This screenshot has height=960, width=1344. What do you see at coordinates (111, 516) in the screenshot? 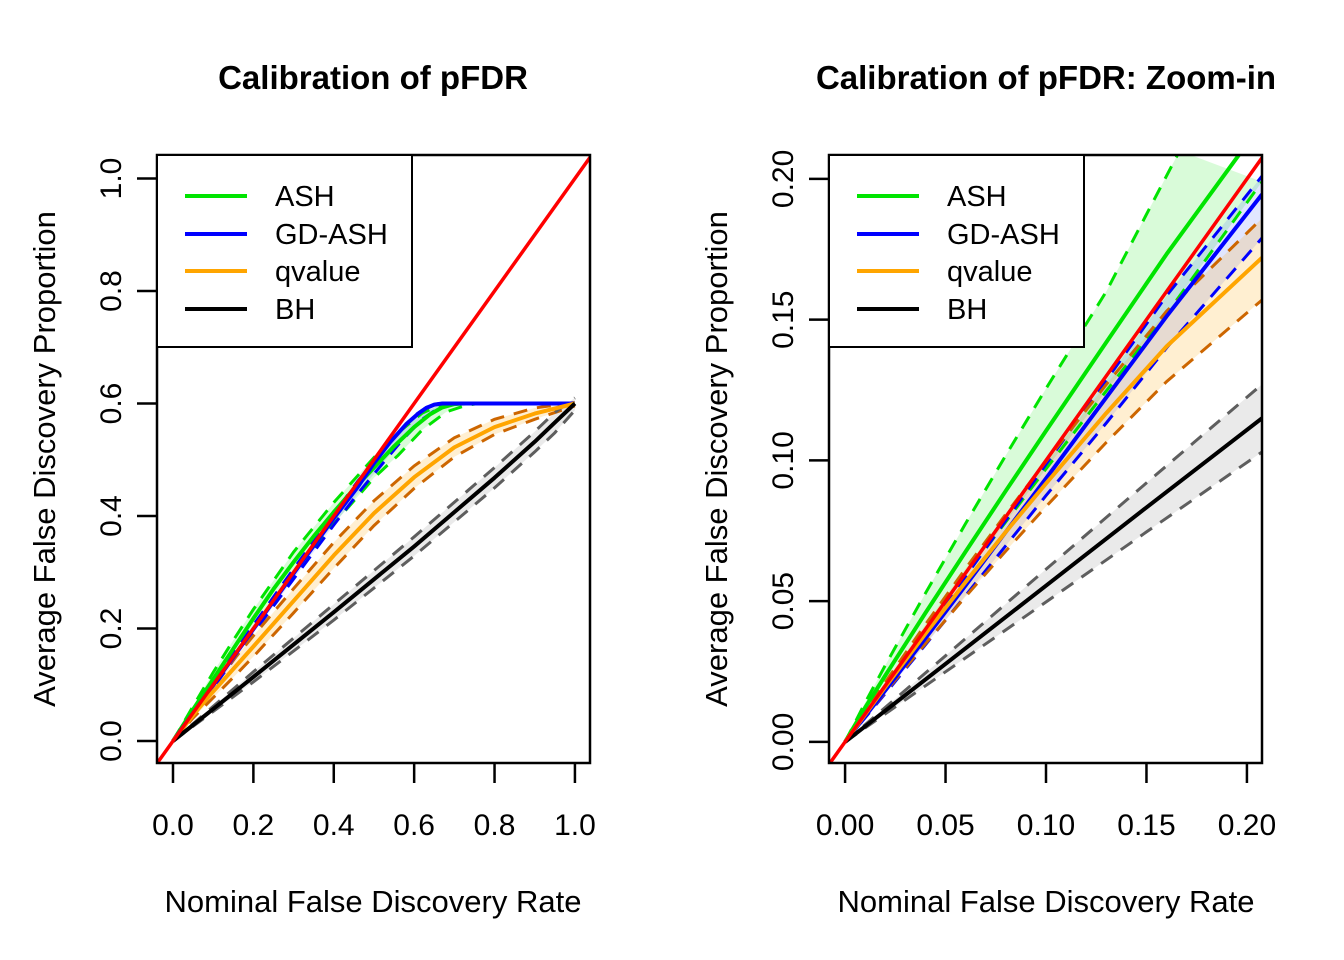
I see `y-tick-label: 0.4` at bounding box center [111, 516].